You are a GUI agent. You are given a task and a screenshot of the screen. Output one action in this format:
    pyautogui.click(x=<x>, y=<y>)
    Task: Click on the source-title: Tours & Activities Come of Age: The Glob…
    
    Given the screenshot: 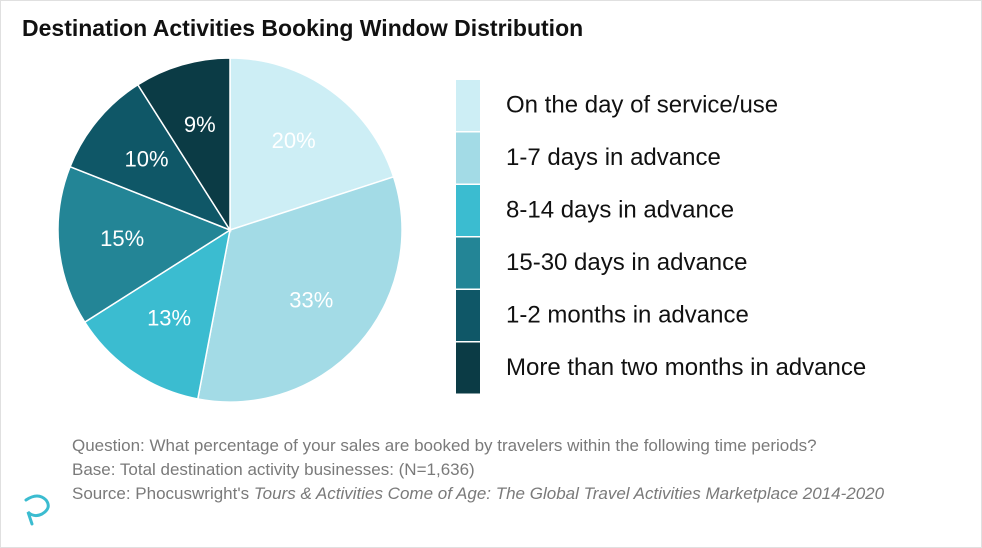 What is the action you would take?
    pyautogui.click(x=569, y=493)
    